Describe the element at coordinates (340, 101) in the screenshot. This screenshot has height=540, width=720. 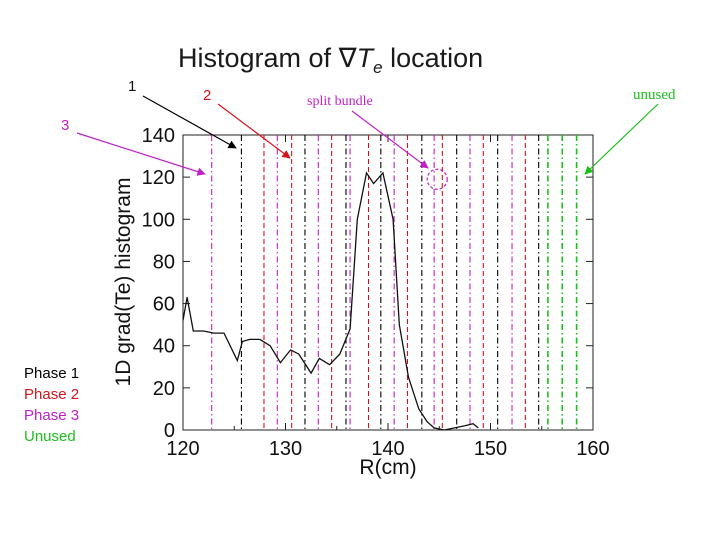
I see `annotation-split-bundle: split bundle` at that location.